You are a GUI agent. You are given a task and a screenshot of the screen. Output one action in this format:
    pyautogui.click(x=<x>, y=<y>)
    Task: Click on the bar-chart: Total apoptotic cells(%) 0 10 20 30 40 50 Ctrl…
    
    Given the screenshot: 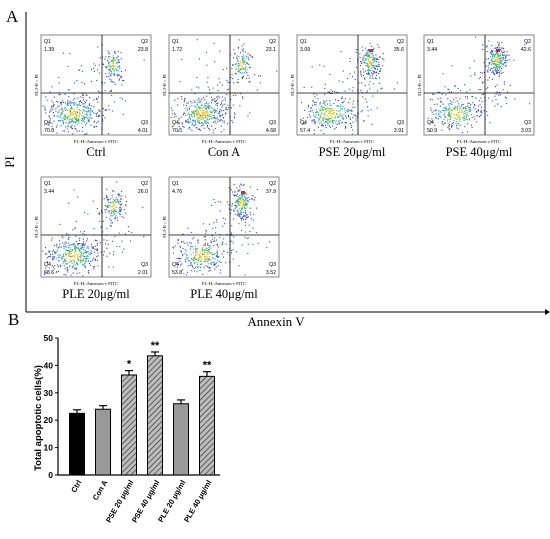 What is the action you would take?
    pyautogui.click(x=126, y=428)
    